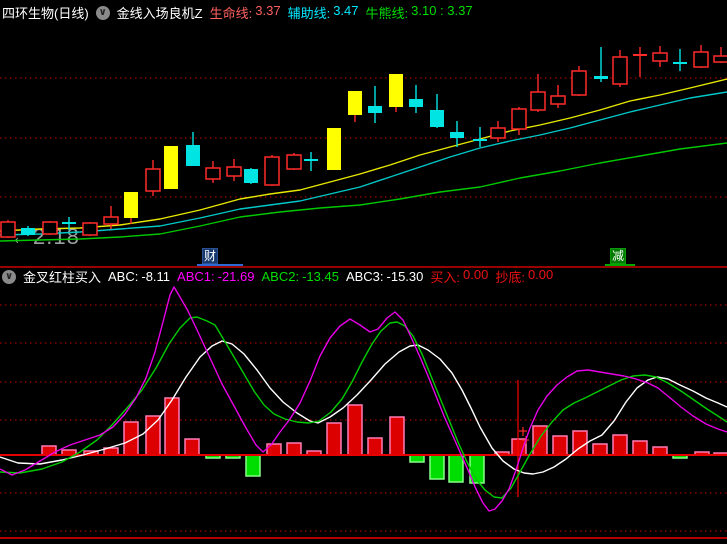  I want to click on sub-indicator-dropdown-icon: ∨, so click(9, 276).